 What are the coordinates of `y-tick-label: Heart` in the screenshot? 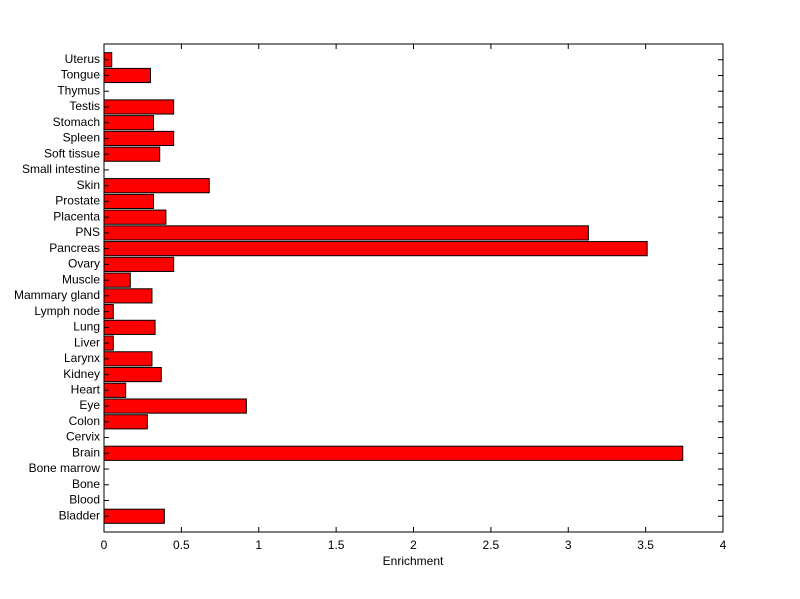 It's located at (86, 389).